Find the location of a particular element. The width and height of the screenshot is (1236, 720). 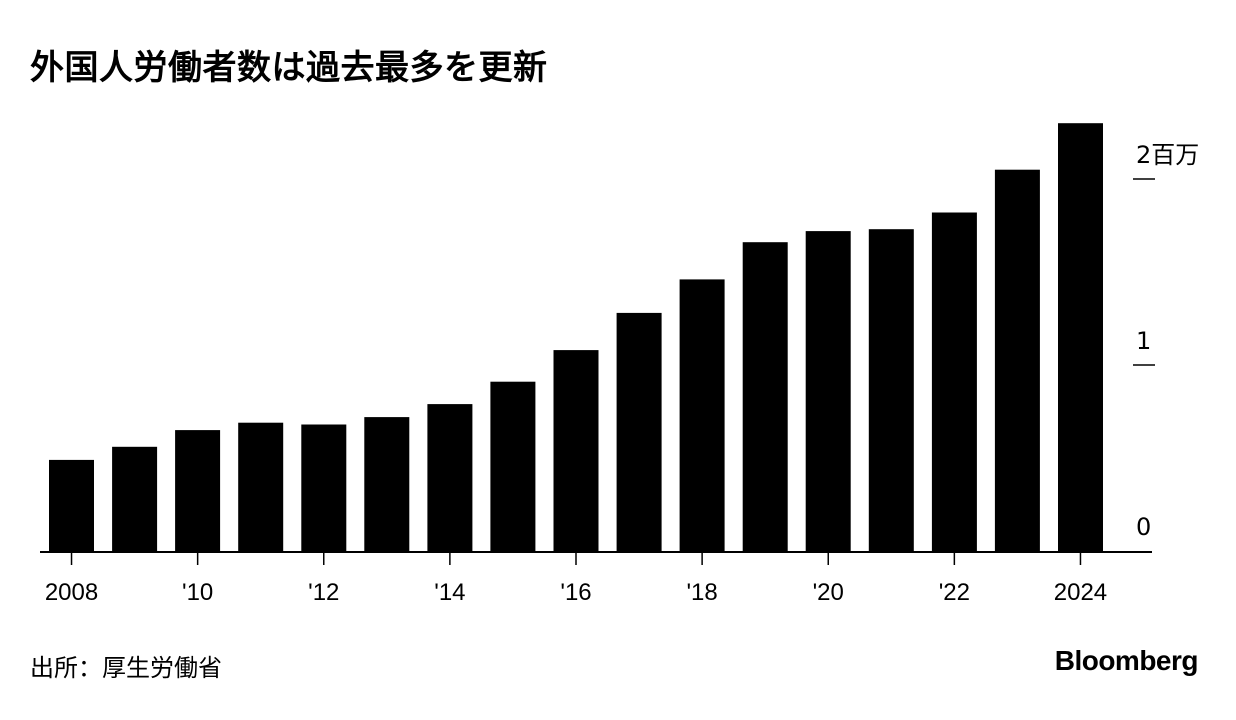

y-tick-label-1: 1 is located at coordinates (1143, 341).